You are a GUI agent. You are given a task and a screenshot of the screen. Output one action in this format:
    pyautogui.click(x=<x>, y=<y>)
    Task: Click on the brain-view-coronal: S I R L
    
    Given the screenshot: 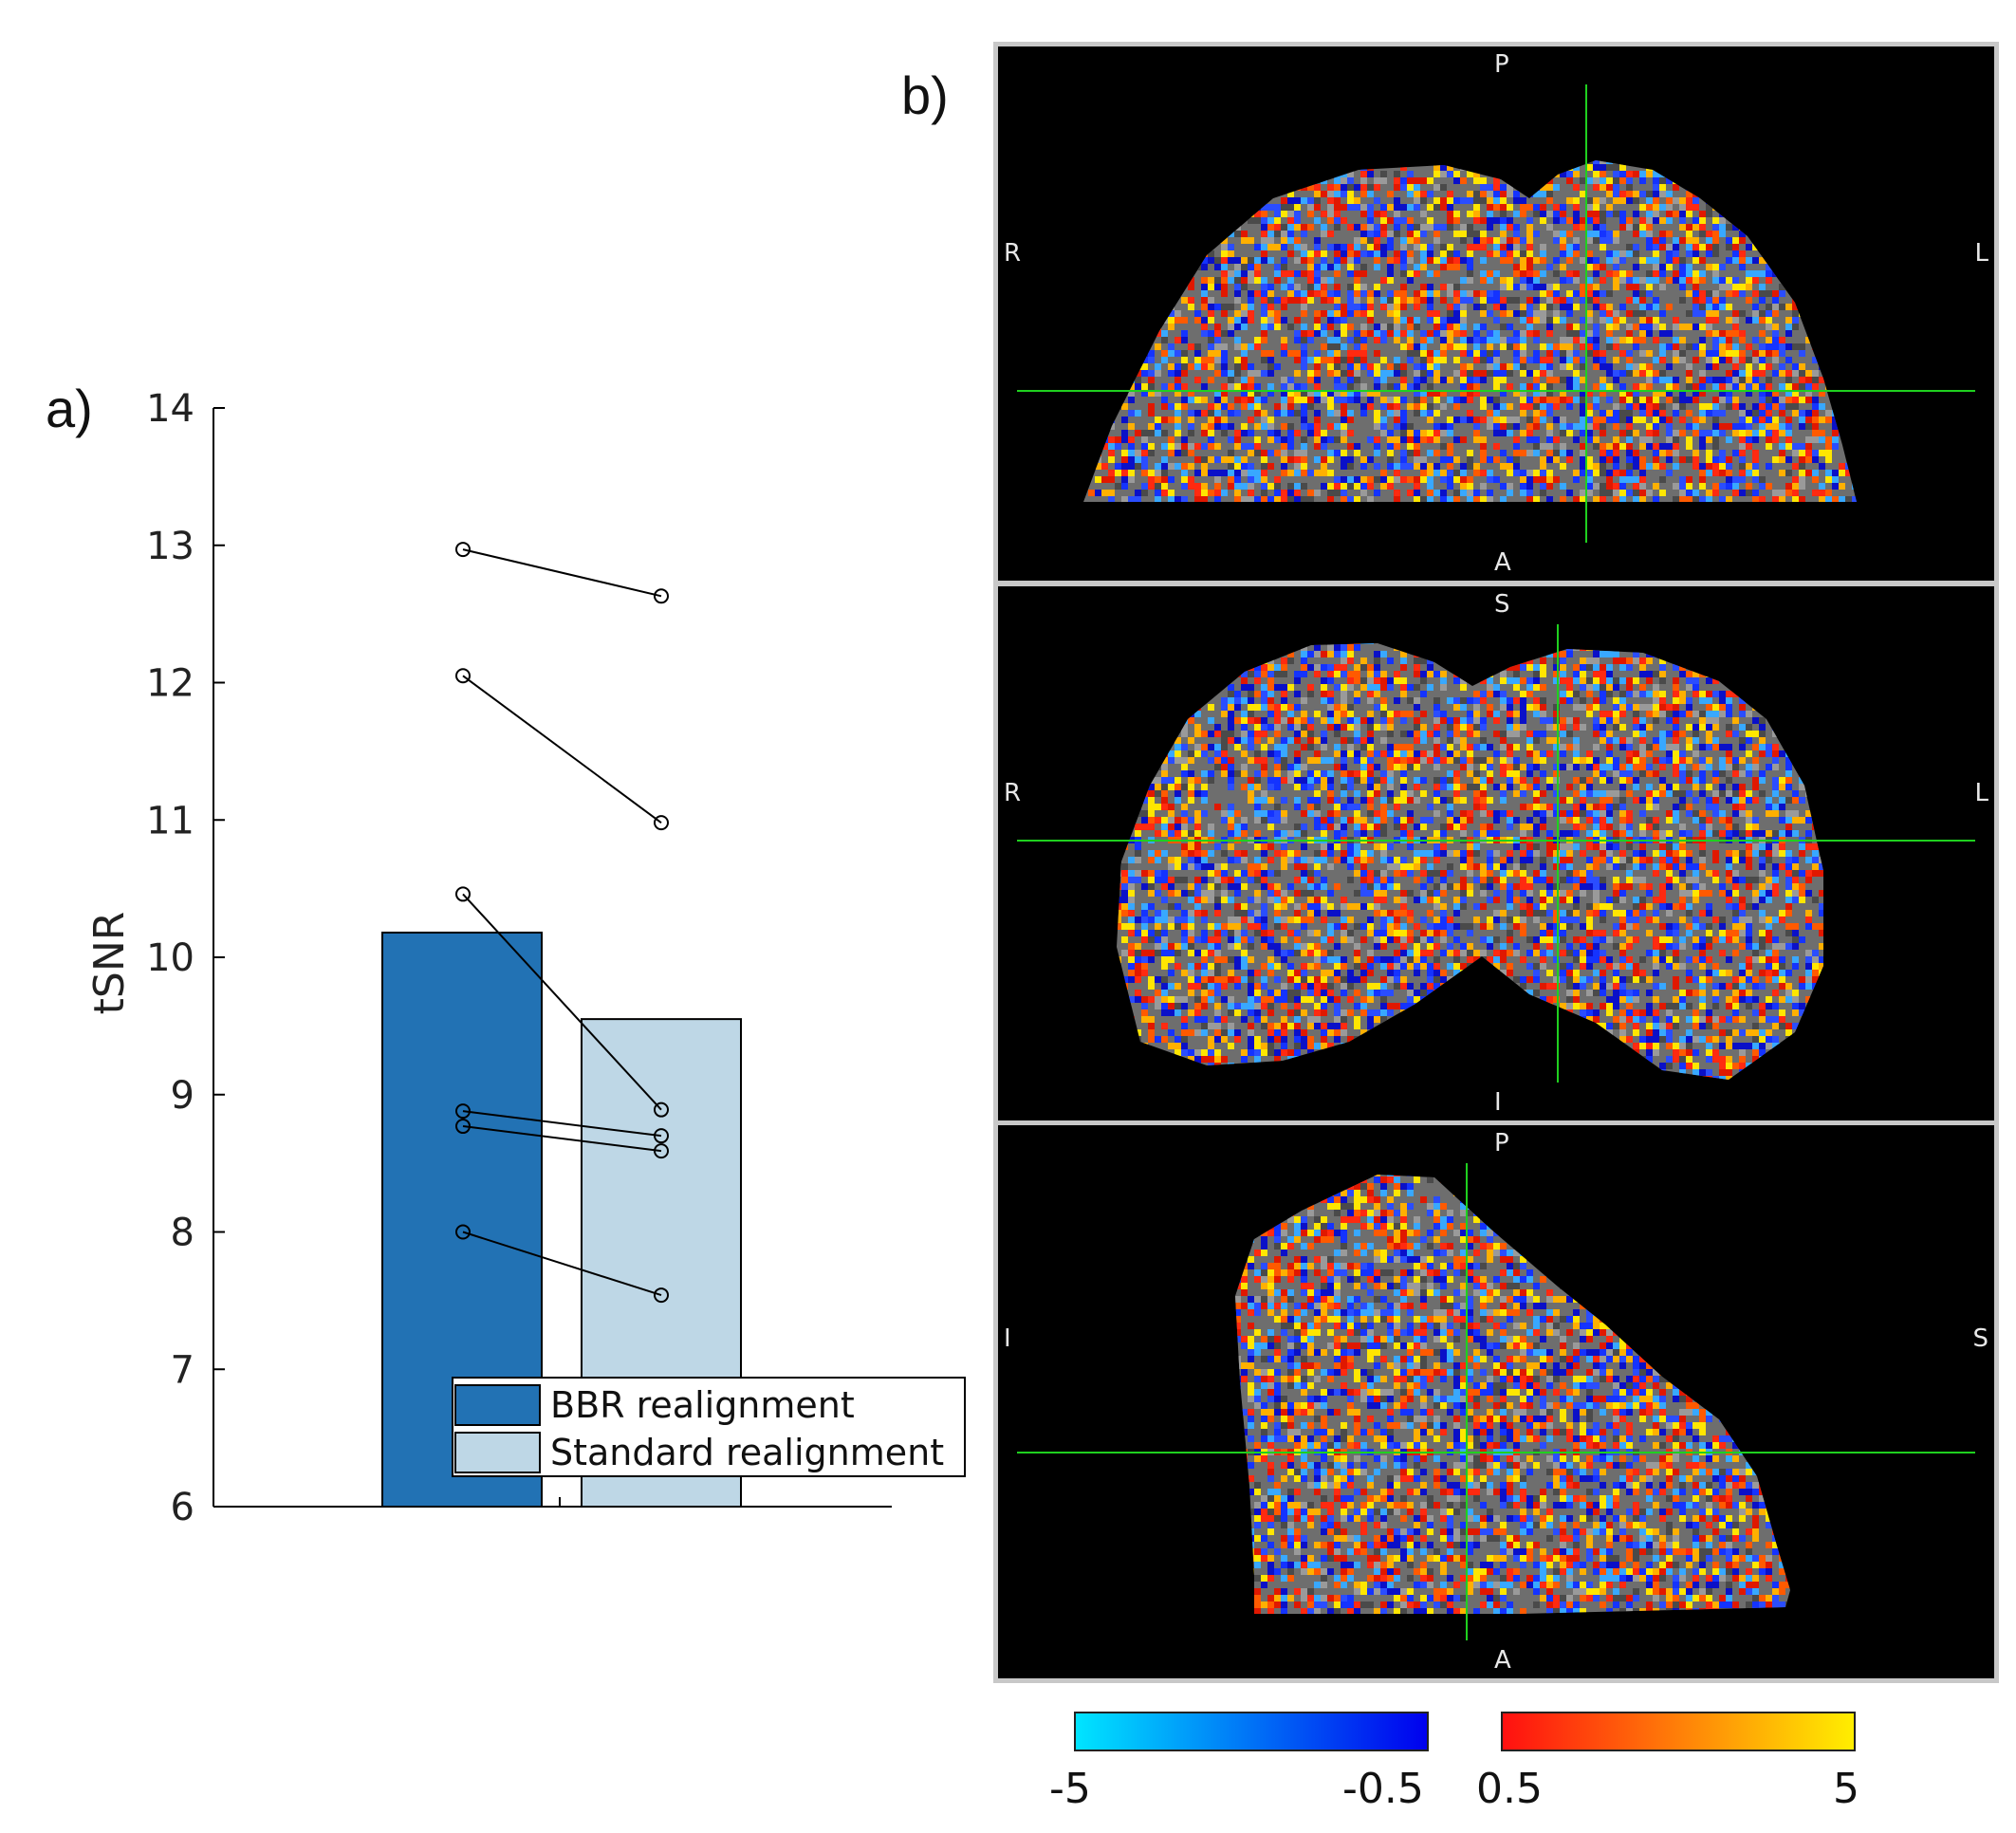 What is the action you would take?
    pyautogui.click(x=1496, y=853)
    